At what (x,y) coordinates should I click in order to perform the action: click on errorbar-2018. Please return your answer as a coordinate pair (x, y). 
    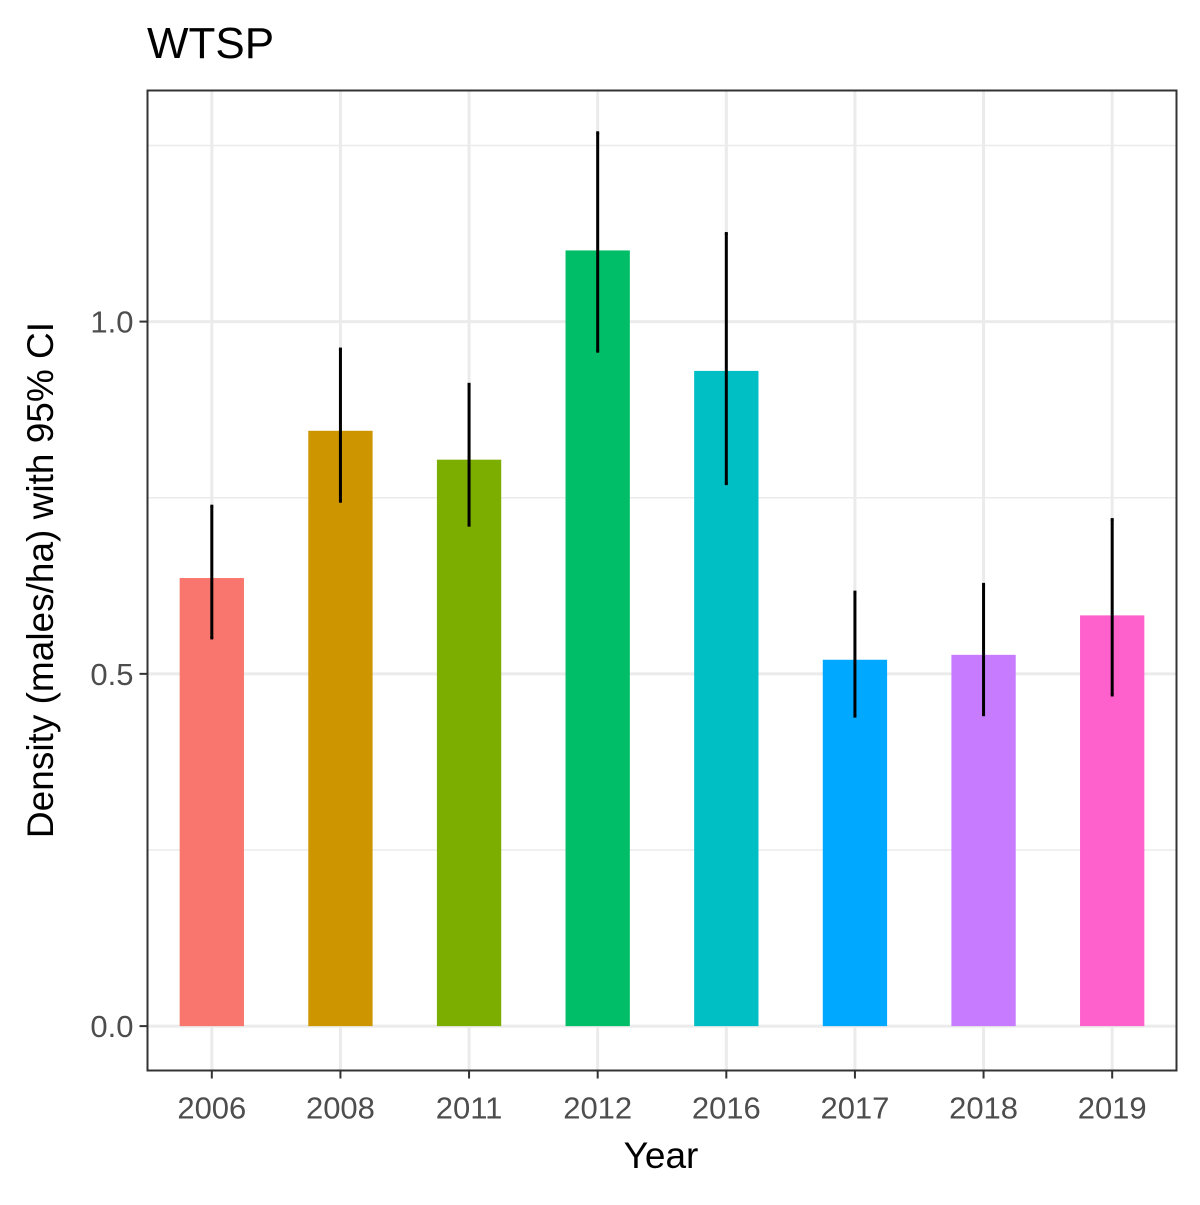
    Looking at the image, I should click on (984, 649).